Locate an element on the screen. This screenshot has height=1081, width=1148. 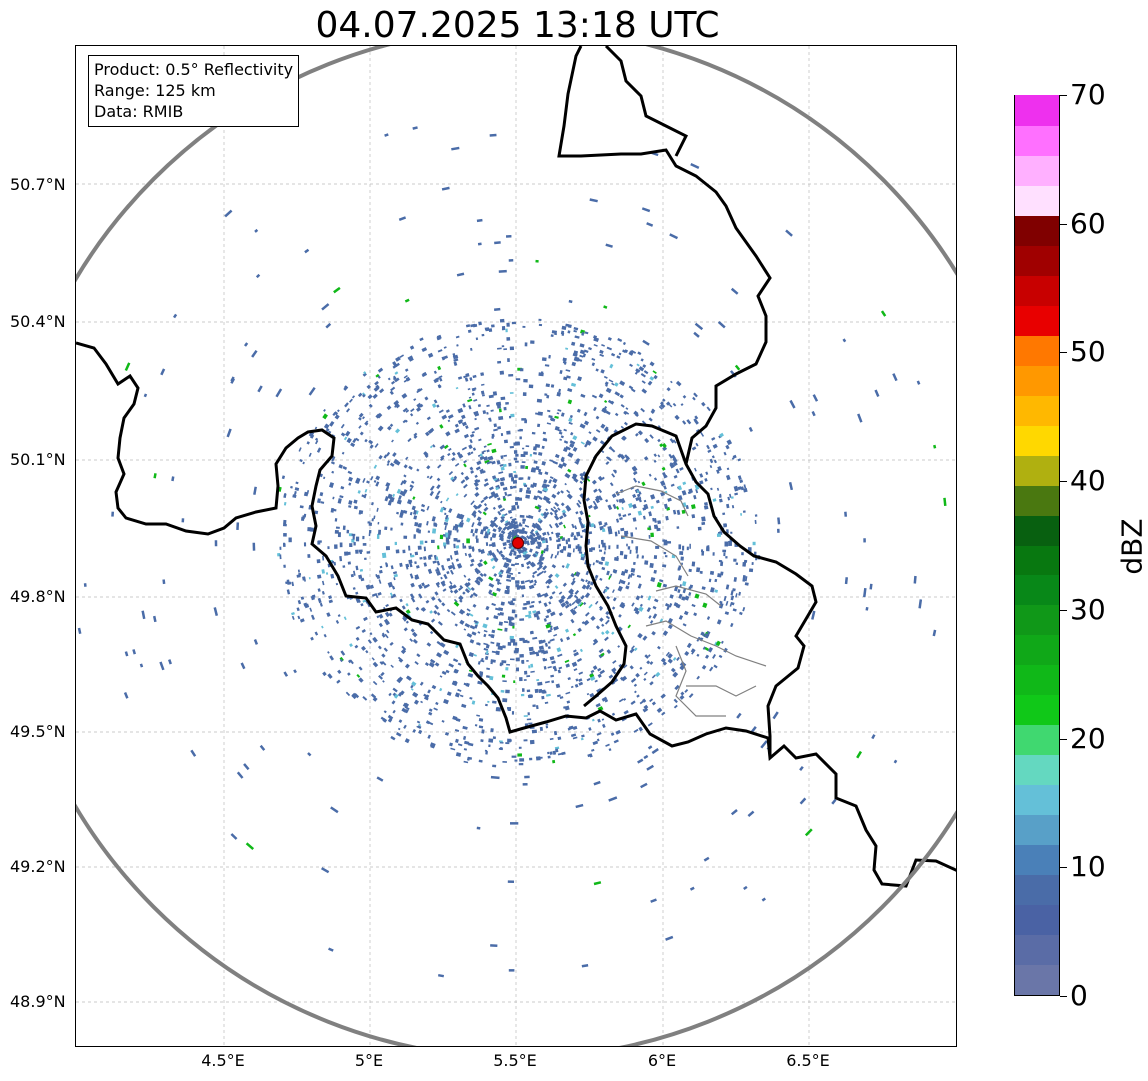
lon-label: 6.5°E is located at coordinates (808, 1060).